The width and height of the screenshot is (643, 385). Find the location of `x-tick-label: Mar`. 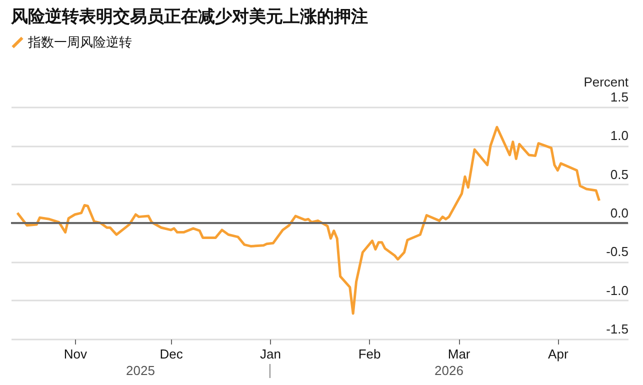

x-tick-label: Mar is located at coordinates (459, 354).